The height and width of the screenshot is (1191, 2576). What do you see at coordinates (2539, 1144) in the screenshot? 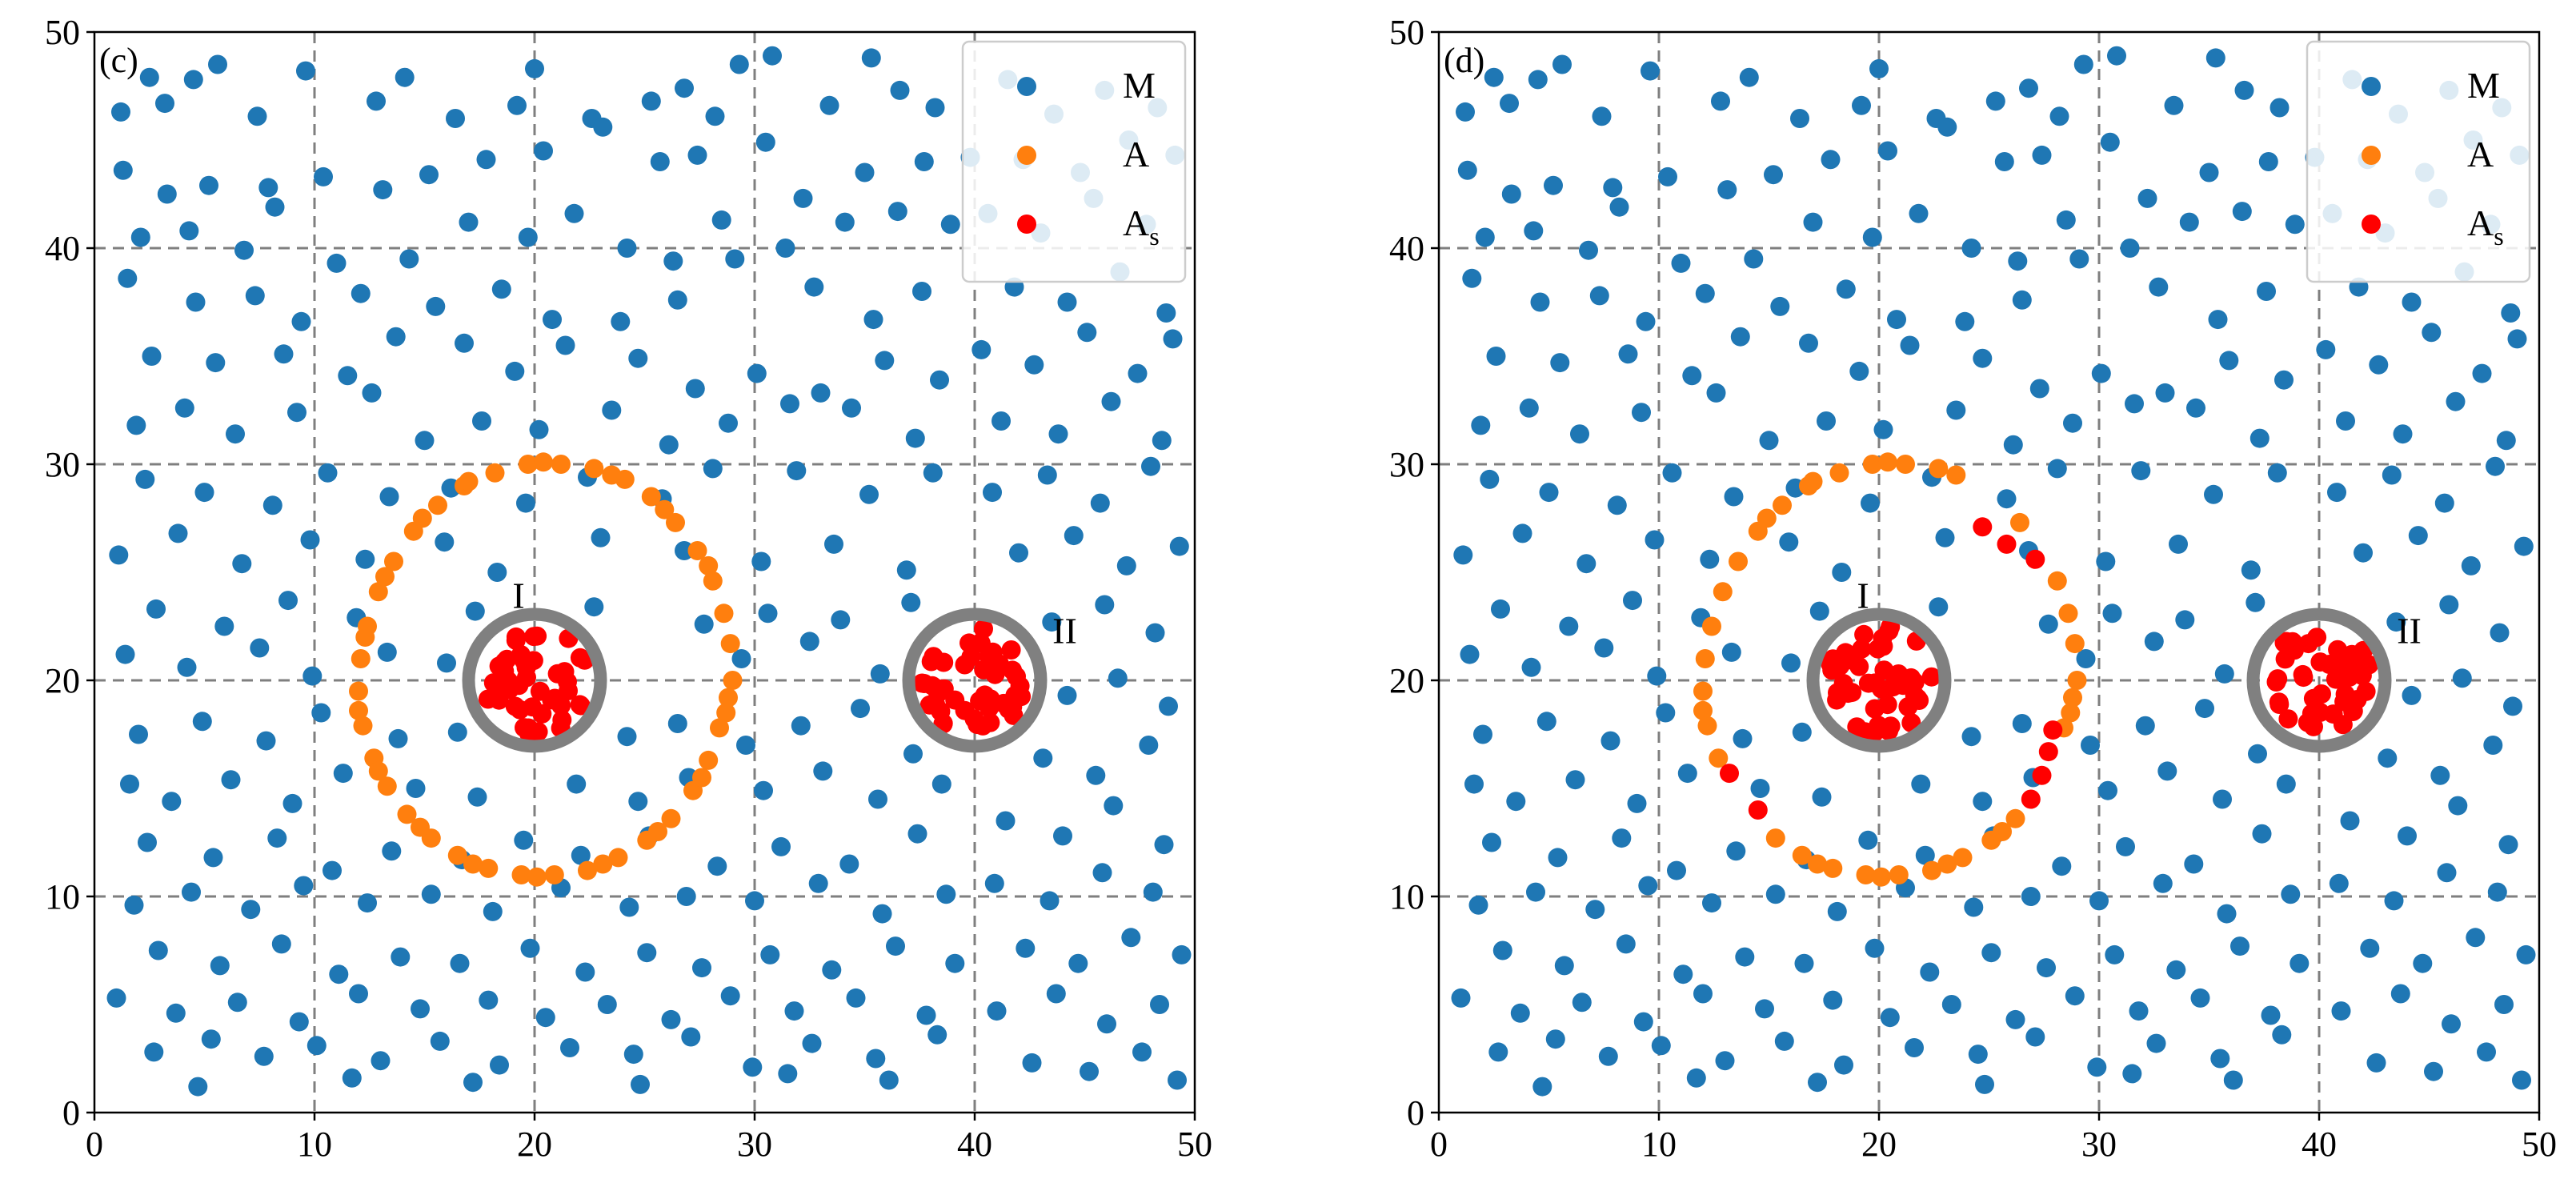
I see `x-tick-label: 50` at bounding box center [2539, 1144].